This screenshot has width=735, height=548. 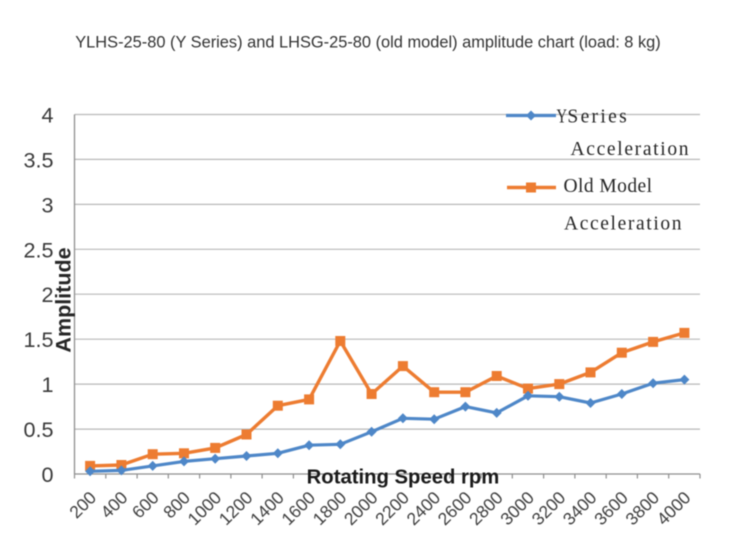 I want to click on svg-text: 3, so click(x=47, y=204).